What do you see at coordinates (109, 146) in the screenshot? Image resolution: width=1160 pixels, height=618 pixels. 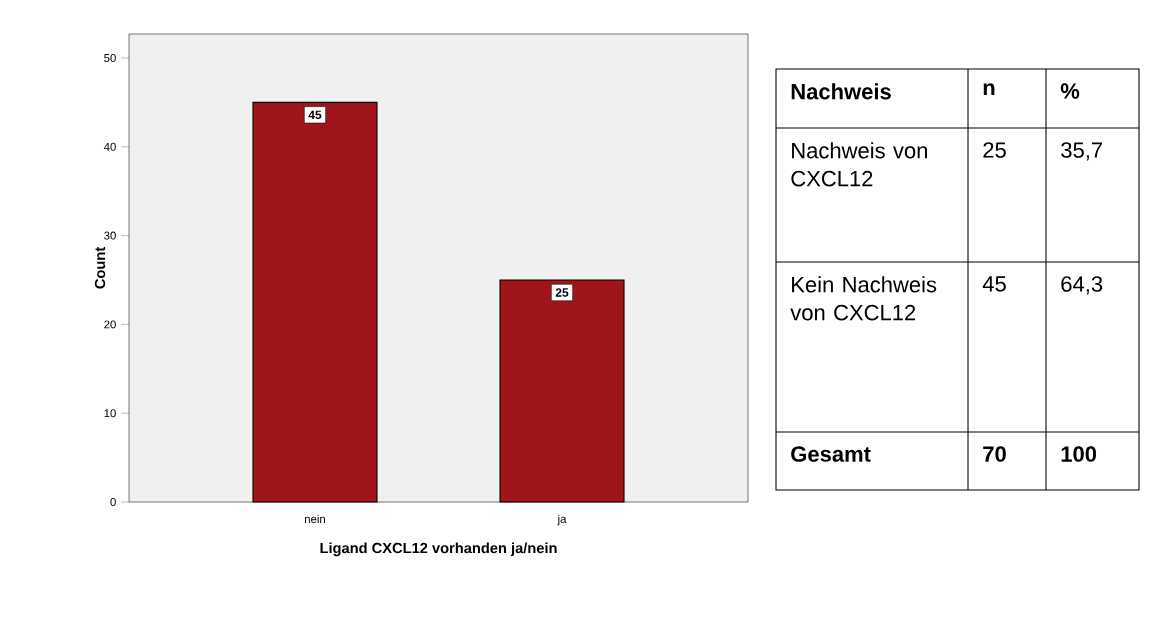 I see `y-tick-label: 40` at bounding box center [109, 146].